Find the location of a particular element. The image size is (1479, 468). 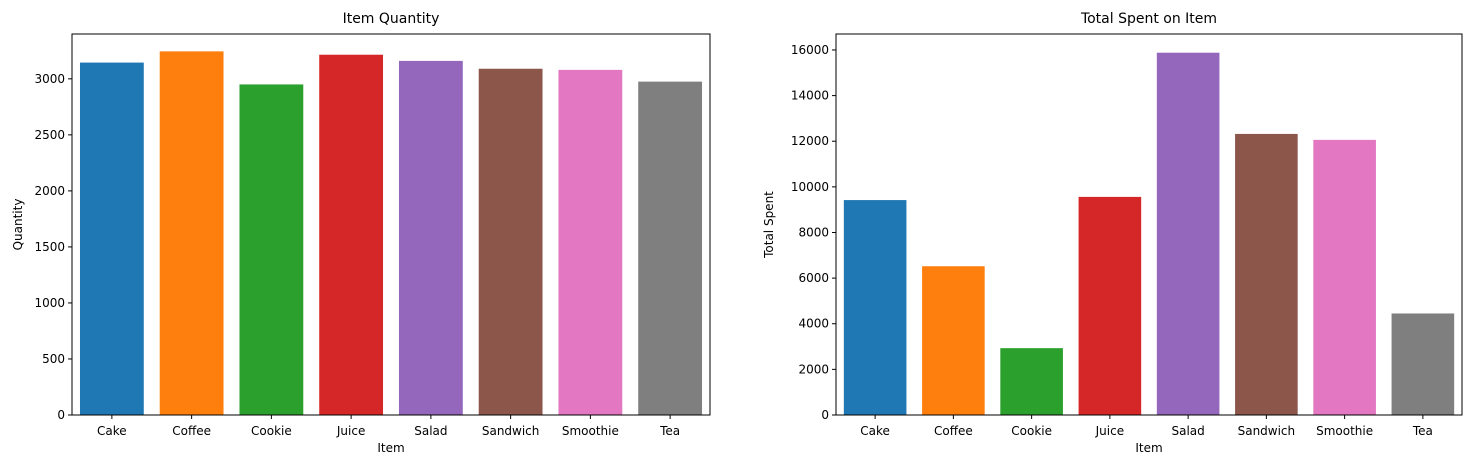

y-tick-label: 6000 is located at coordinates (813, 278).